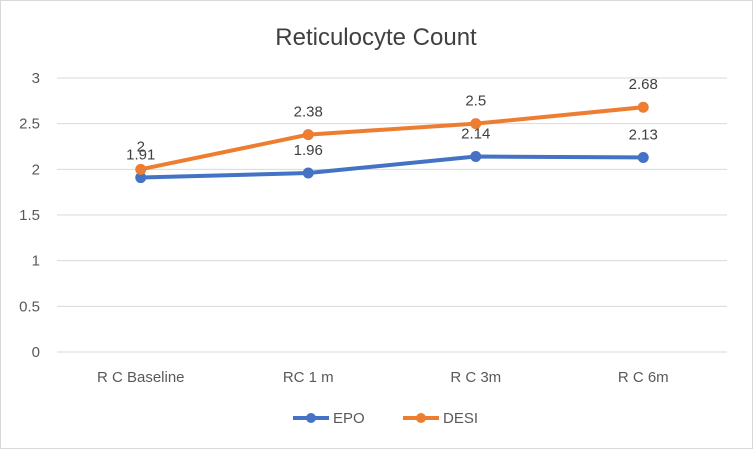  Describe the element at coordinates (311, 418) in the screenshot. I see `legend-marker-epo` at that location.